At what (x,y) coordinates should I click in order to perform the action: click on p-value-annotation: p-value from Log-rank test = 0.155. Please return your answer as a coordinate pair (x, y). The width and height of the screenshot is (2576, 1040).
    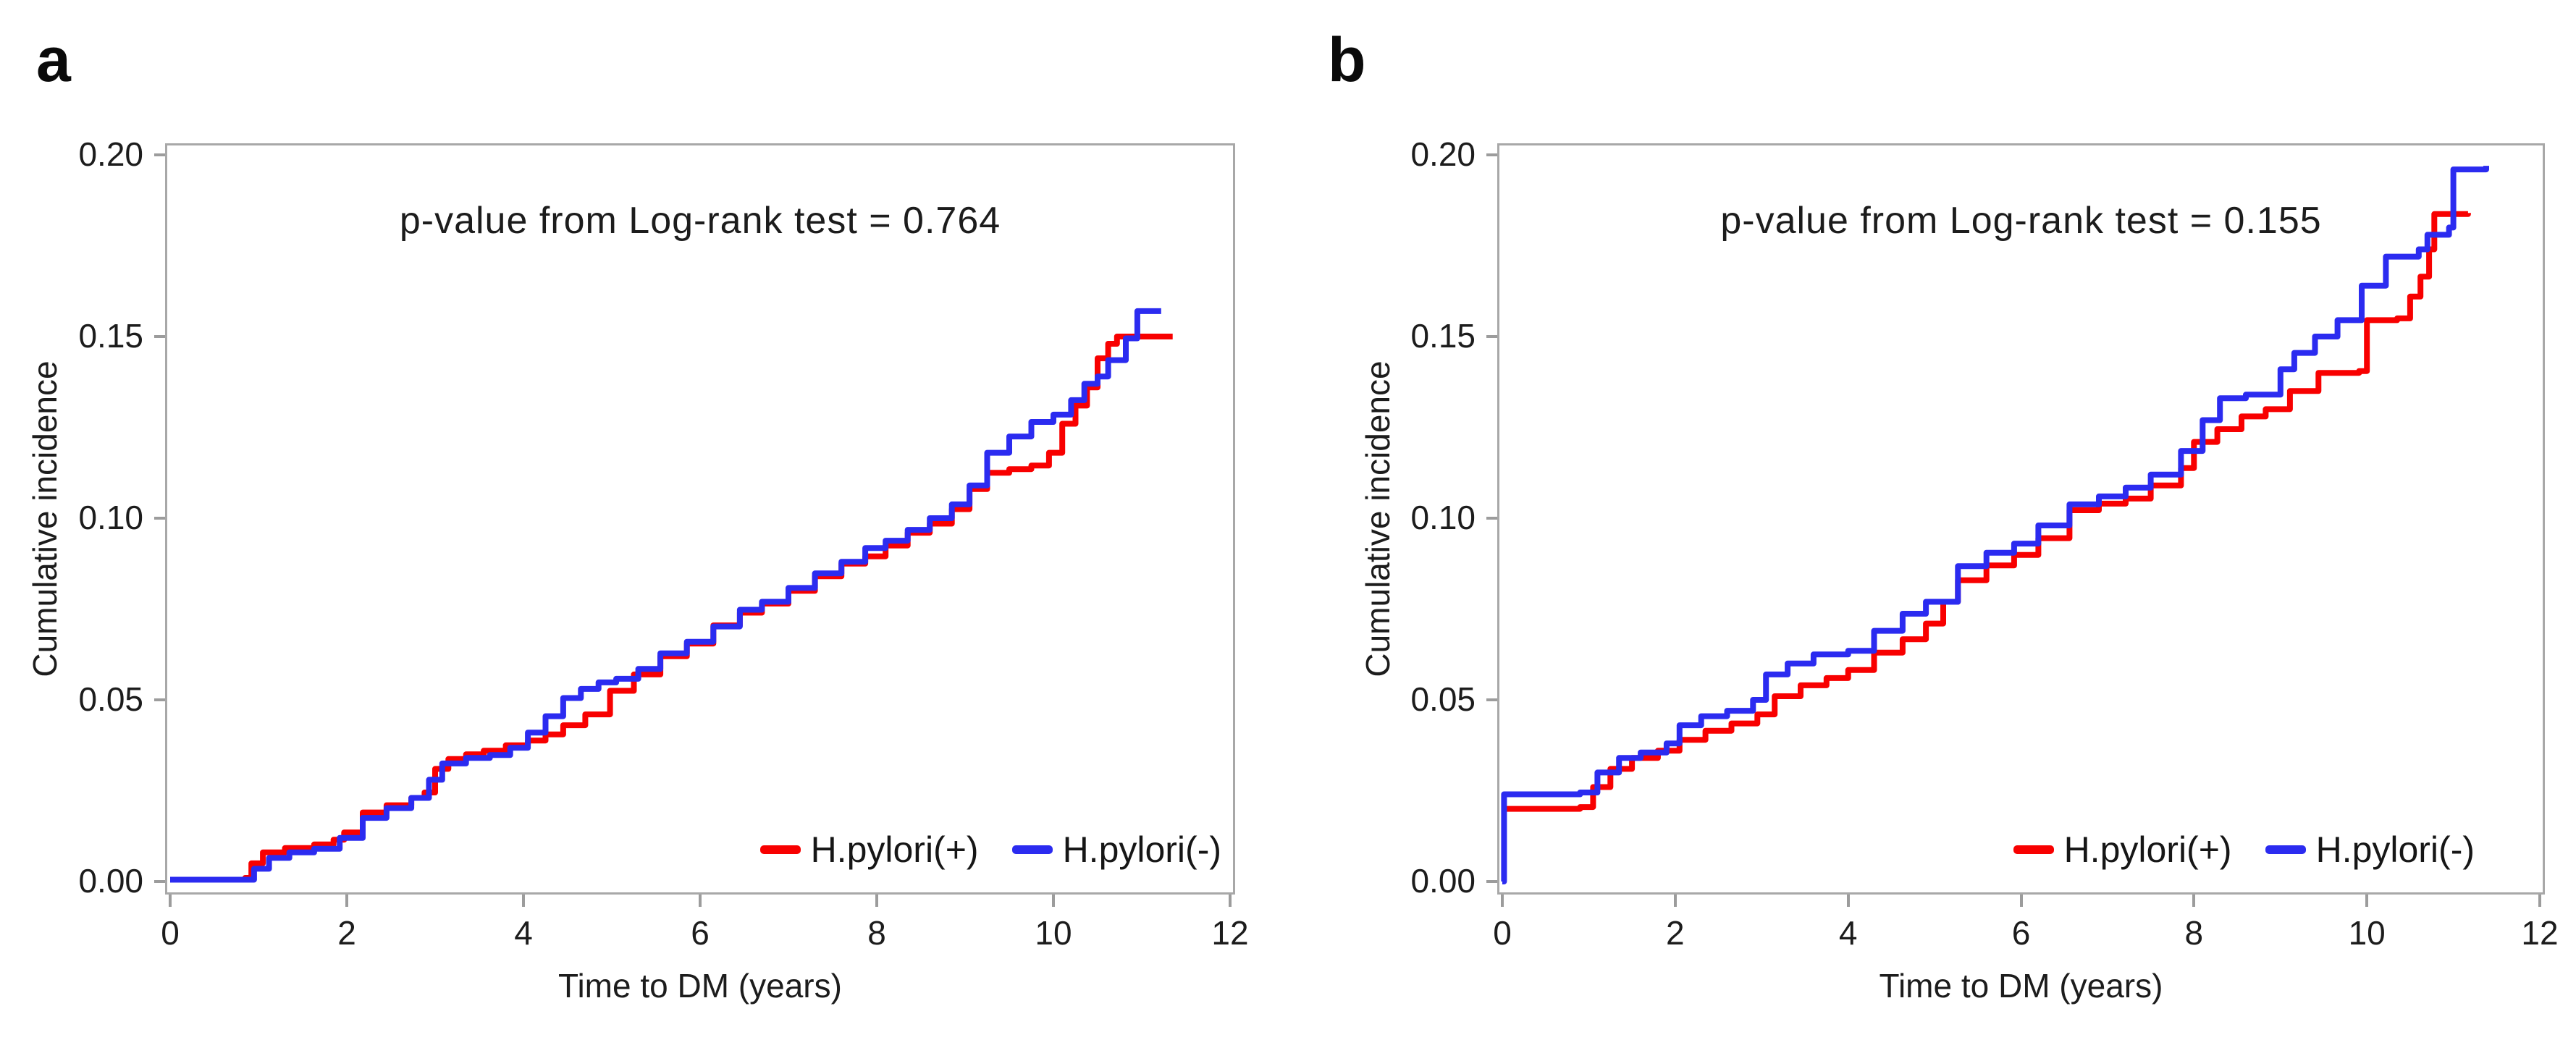
    Looking at the image, I should click on (2021, 221).